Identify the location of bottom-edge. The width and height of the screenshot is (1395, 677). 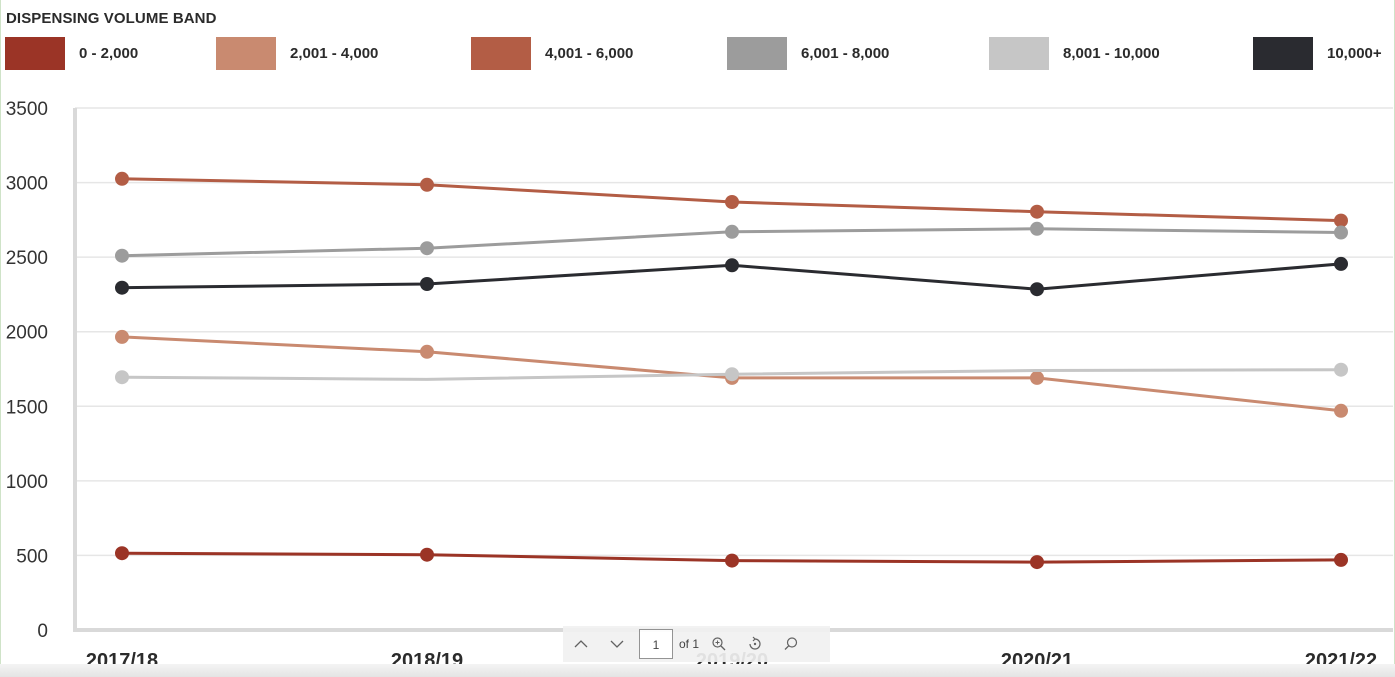
(697, 670).